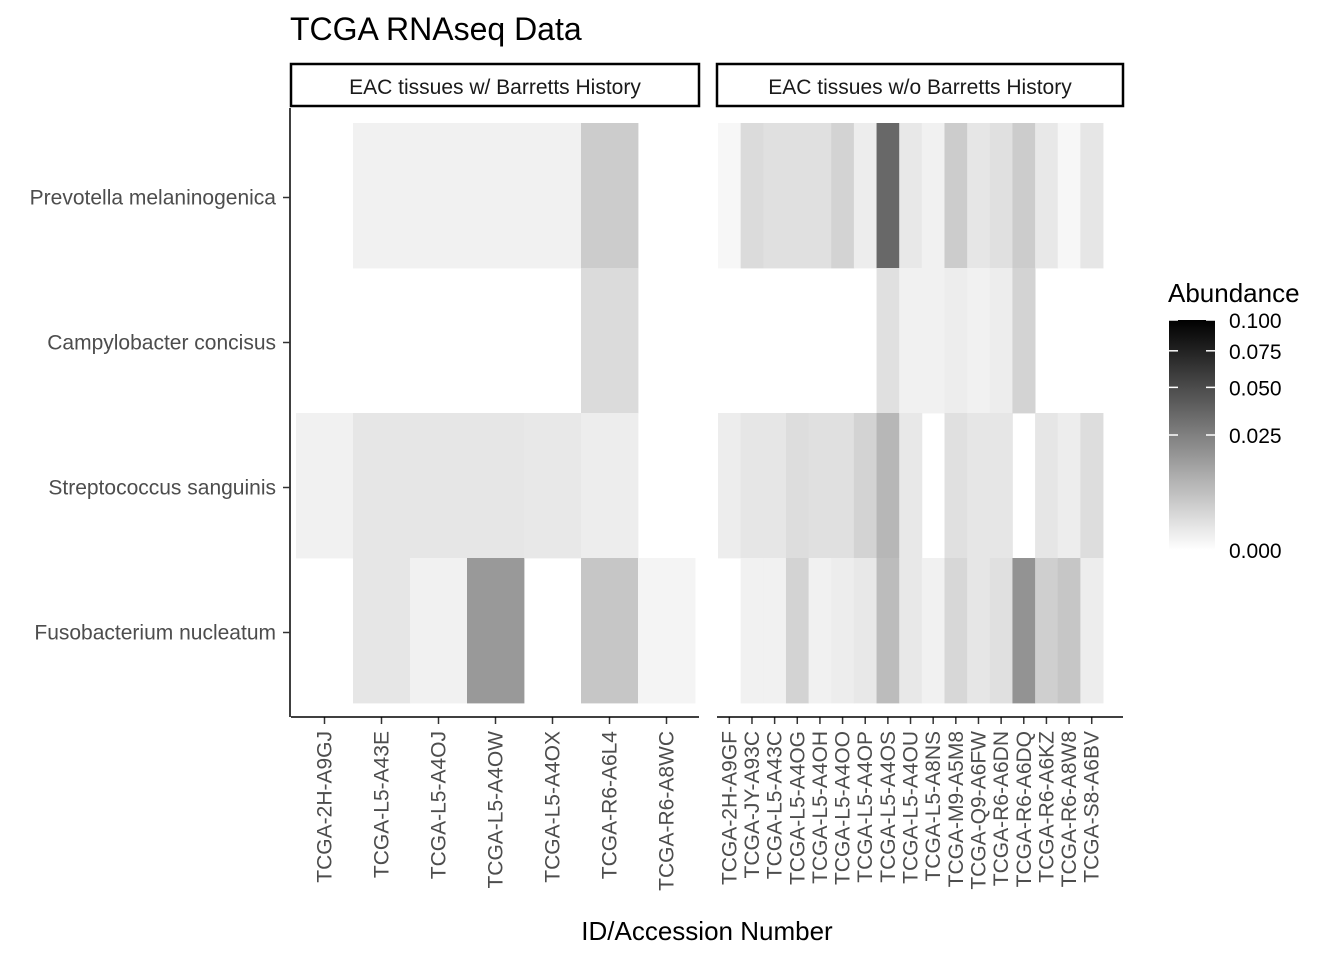  I want to click on y-tick-label: Fusobacterium nucleatum, so click(155, 633).